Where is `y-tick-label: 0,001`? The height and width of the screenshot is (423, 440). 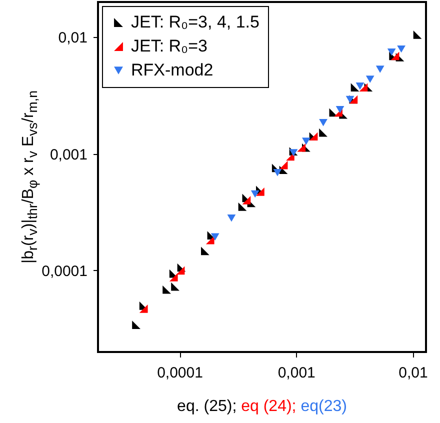 y-tick-label: 0,001 is located at coordinates (69, 155).